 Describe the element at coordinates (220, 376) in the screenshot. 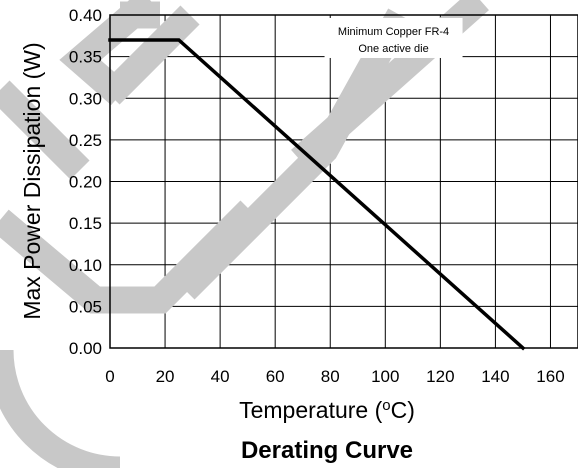

I see `x-tick-label: 40` at that location.